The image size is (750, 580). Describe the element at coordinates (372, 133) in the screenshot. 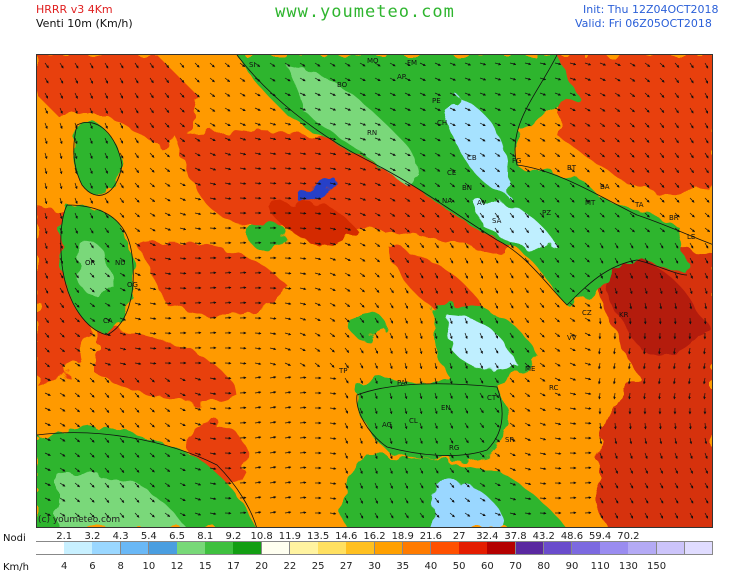

I see `city-label: RN` at that location.